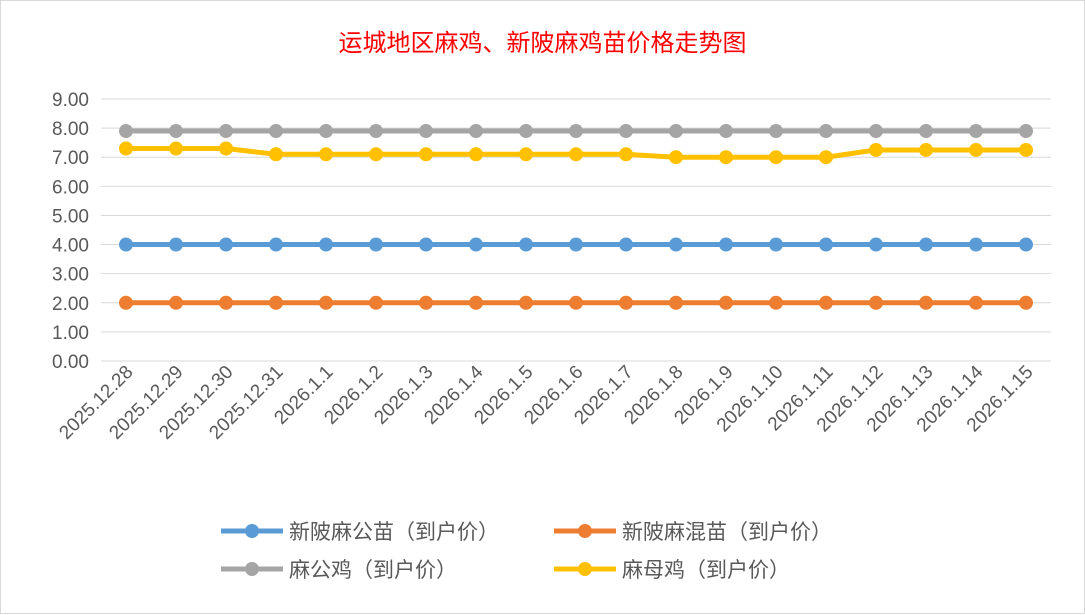 The image size is (1085, 615). Describe the element at coordinates (70, 304) in the screenshot. I see `y-tick-label: 2.00` at that location.